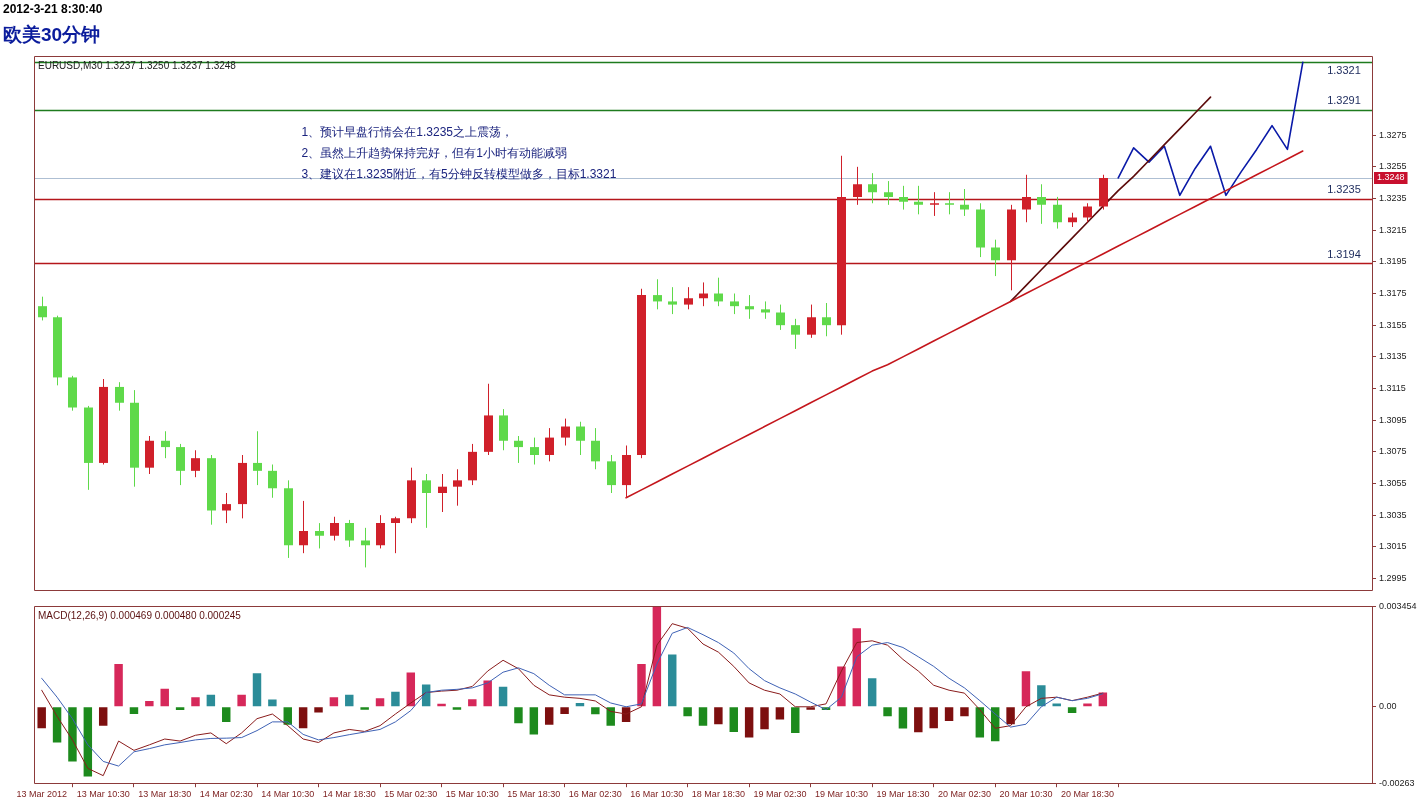 The height and width of the screenshot is (804, 1426). Describe the element at coordinates (718, 794) in the screenshot. I see `x-tick-label: 18 Mar 18:30` at that location.